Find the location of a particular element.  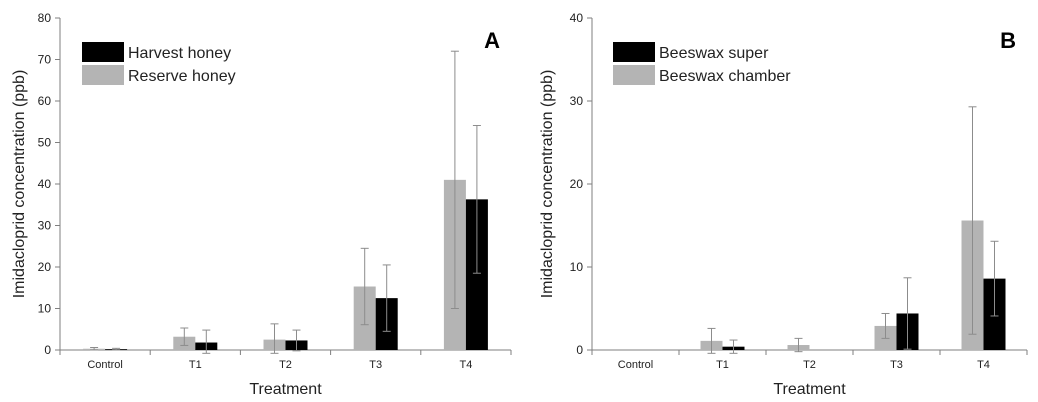

chart-b-panel-letter: B is located at coordinates (1008, 40).